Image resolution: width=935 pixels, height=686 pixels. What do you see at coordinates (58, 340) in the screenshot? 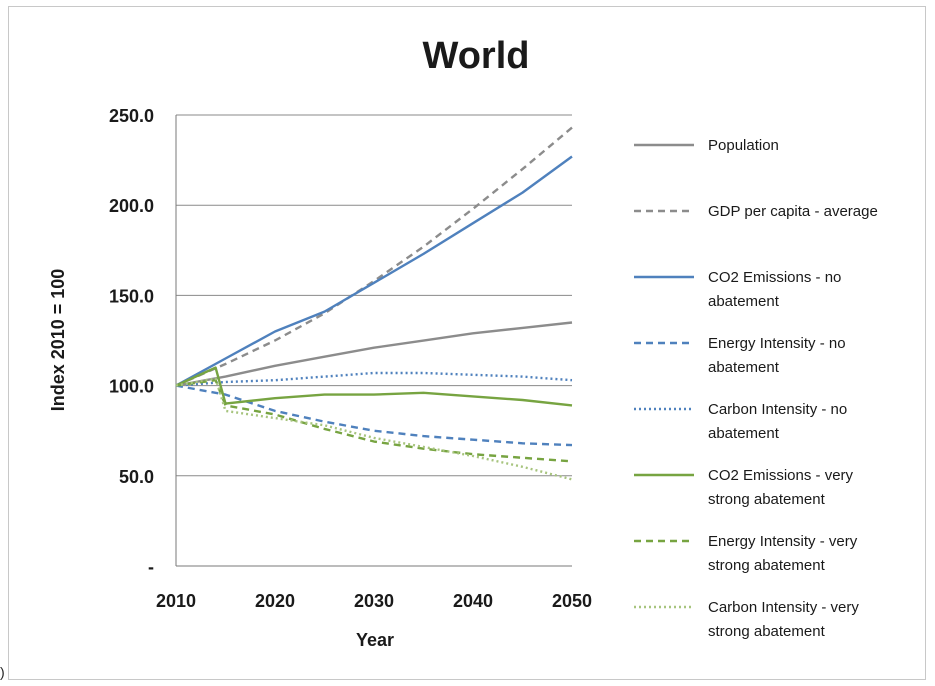
I see `y-axis-label: Index 2010 = 100` at bounding box center [58, 340].